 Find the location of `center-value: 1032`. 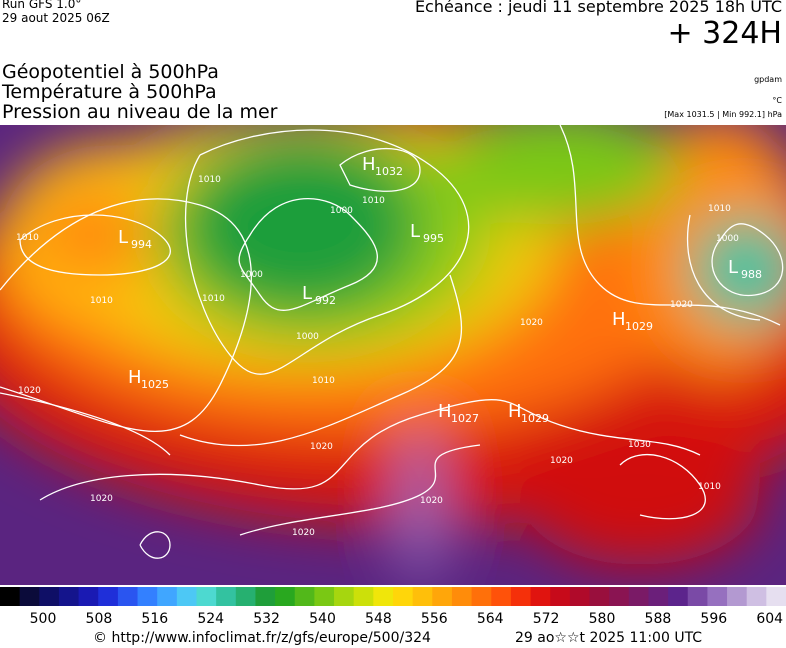

center-value: 1032 is located at coordinates (389, 171).